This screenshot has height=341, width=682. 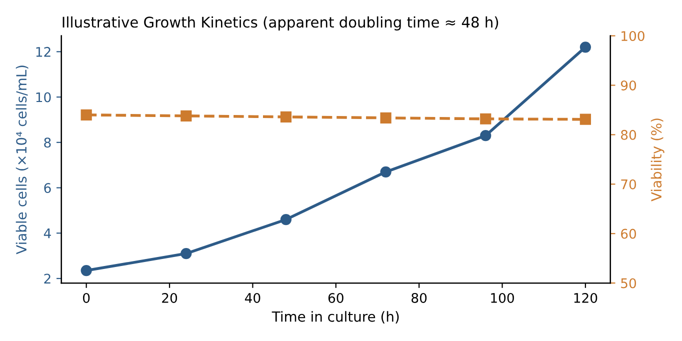 What do you see at coordinates (628, 233) in the screenshot?
I see `y2-tick-label: 60` at bounding box center [628, 233].